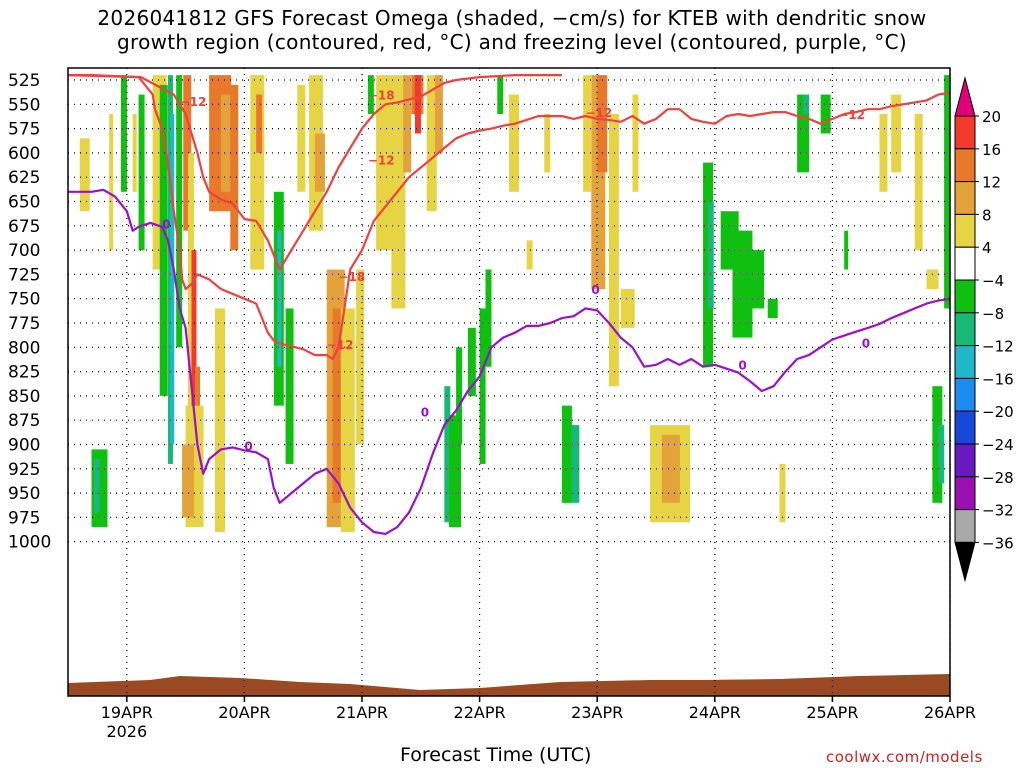 The image size is (1024, 768). Describe the element at coordinates (24, 446) in the screenshot. I see `y-tick-label: 900` at that location.